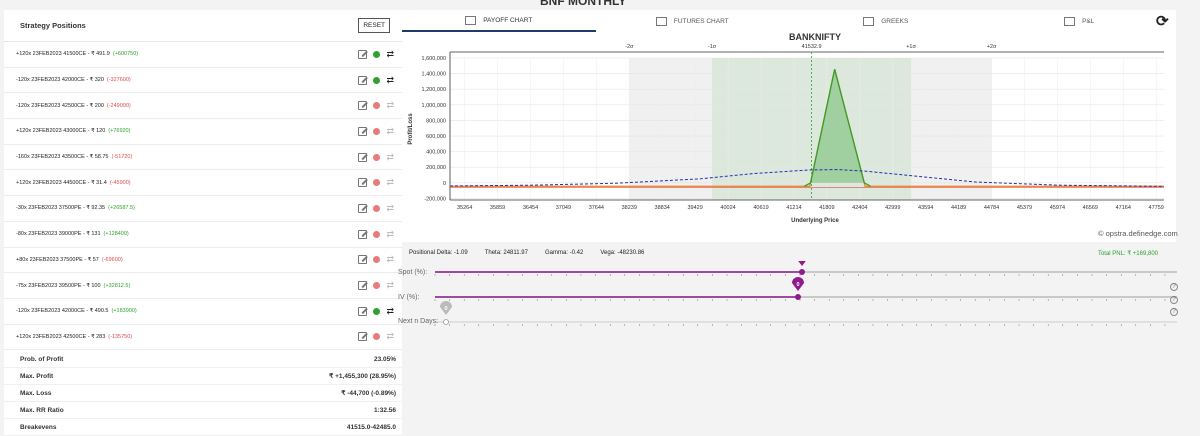 The height and width of the screenshot is (436, 1200). What do you see at coordinates (436, 137) in the screenshot?
I see `y-tick-label: 600,000` at bounding box center [436, 137].